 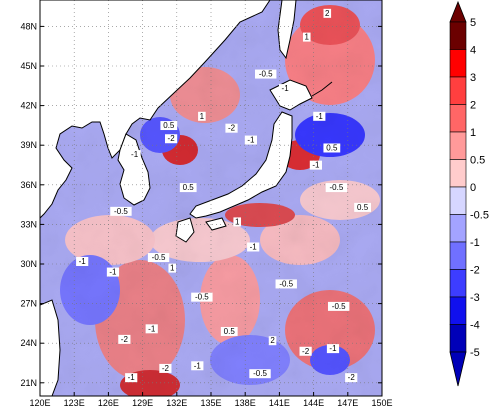 I want to click on colorbar-label: -1, so click(x=475, y=243).